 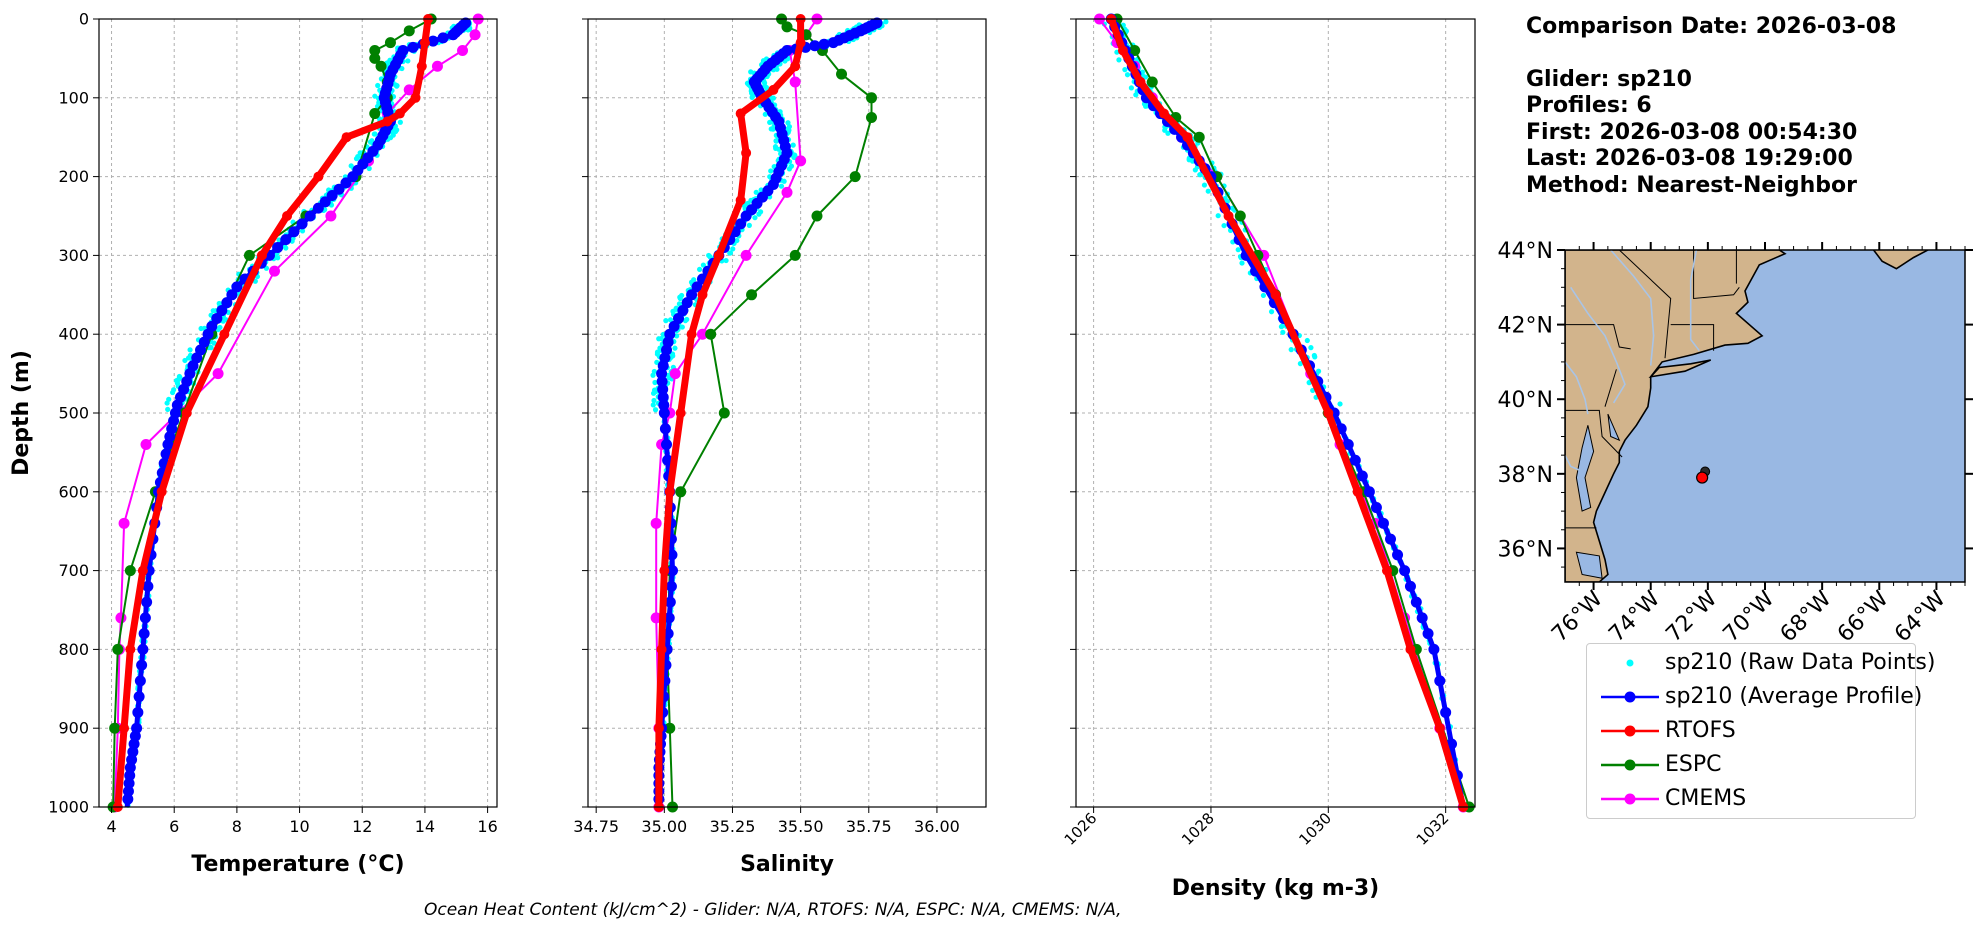 What do you see at coordinates (1630, 663) in the screenshot?
I see `legend-raw-swatch` at bounding box center [1630, 663].